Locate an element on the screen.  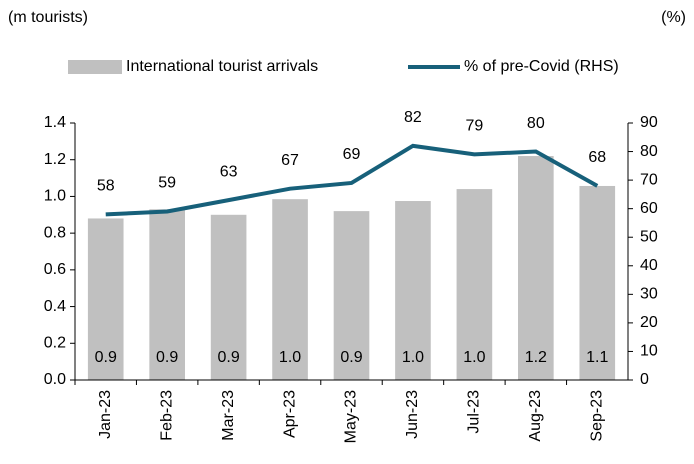
legend-swatch is located at coordinates (95, 67).